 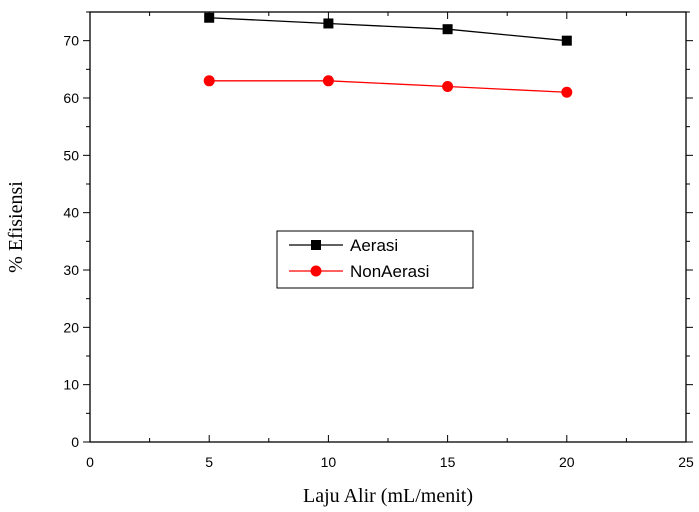 What do you see at coordinates (448, 462) in the screenshot?
I see `x-tick-label: 15` at bounding box center [448, 462].